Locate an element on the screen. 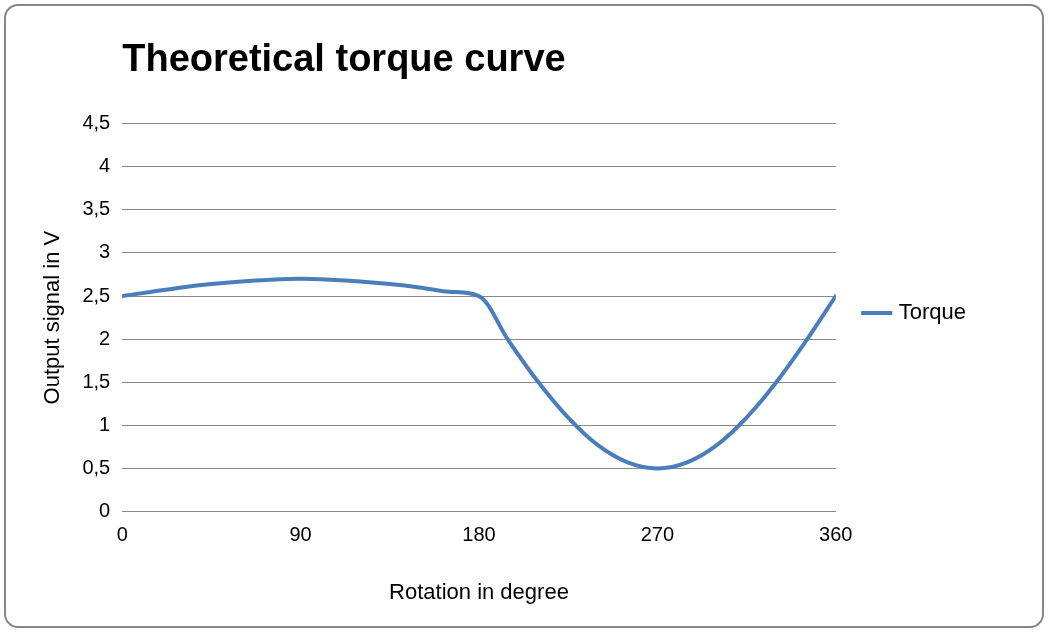 The width and height of the screenshot is (1048, 632). legend-label: Torque is located at coordinates (932, 312).